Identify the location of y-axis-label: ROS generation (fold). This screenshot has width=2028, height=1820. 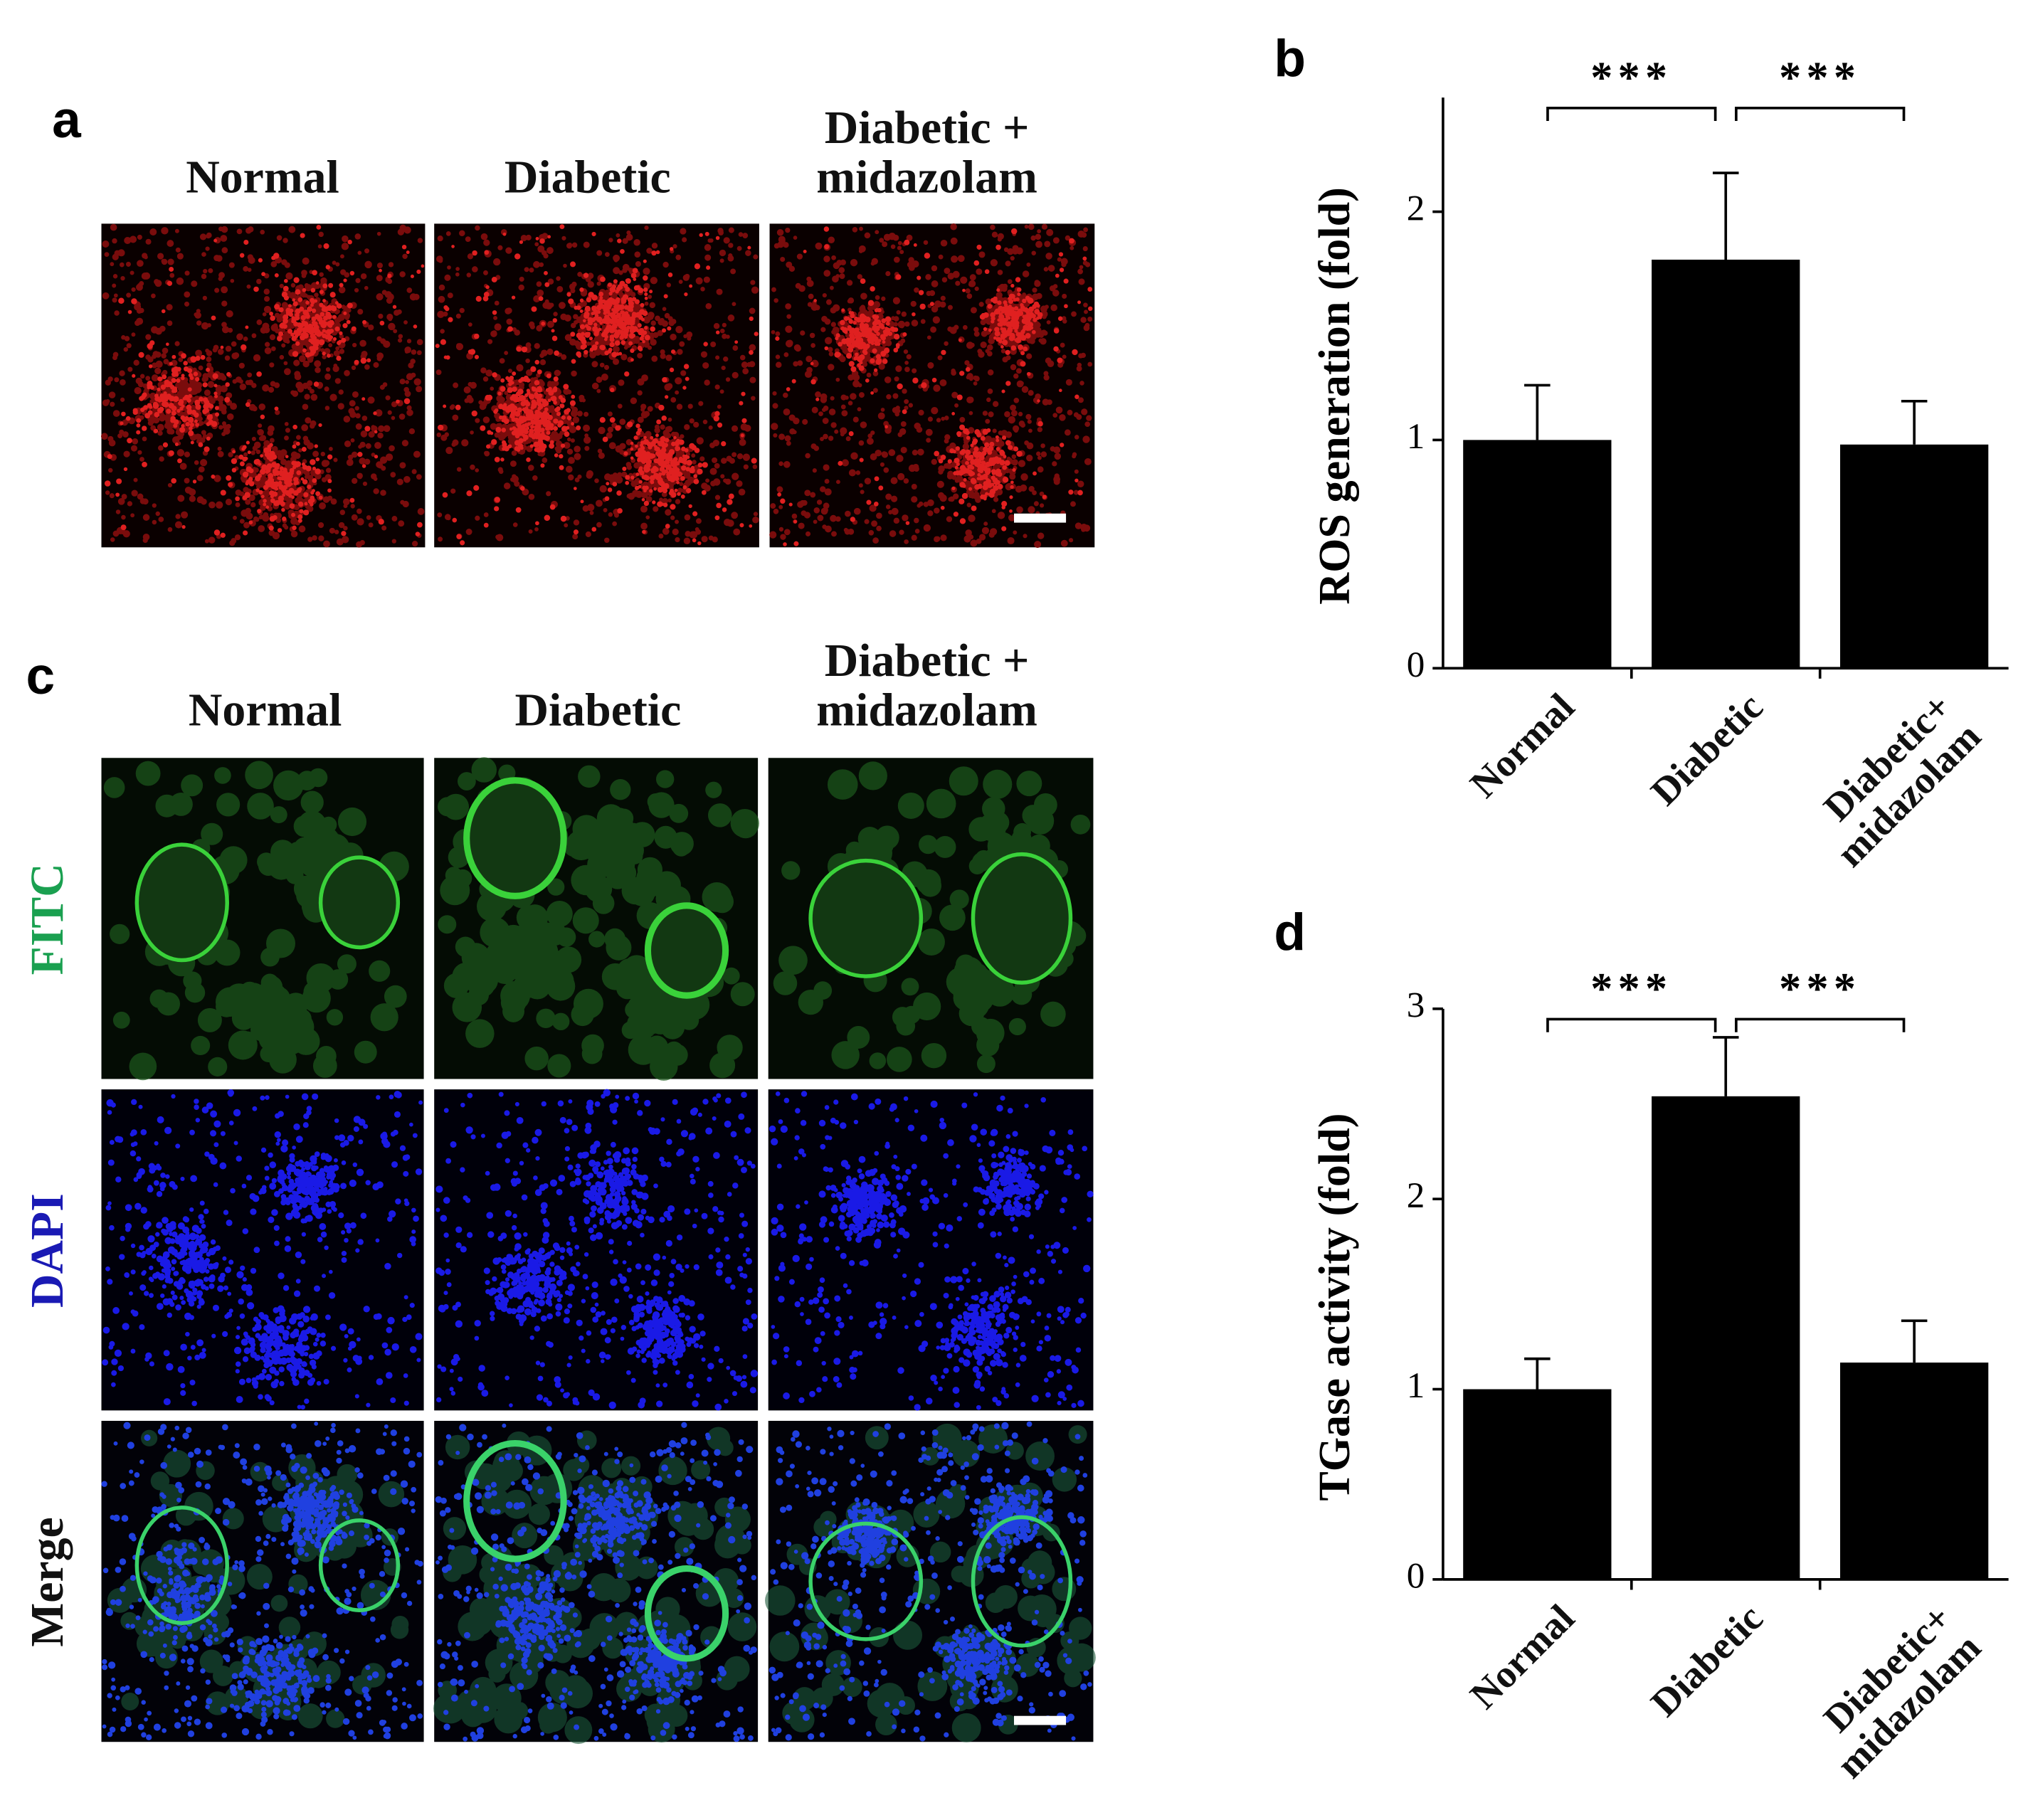
(1335, 396).